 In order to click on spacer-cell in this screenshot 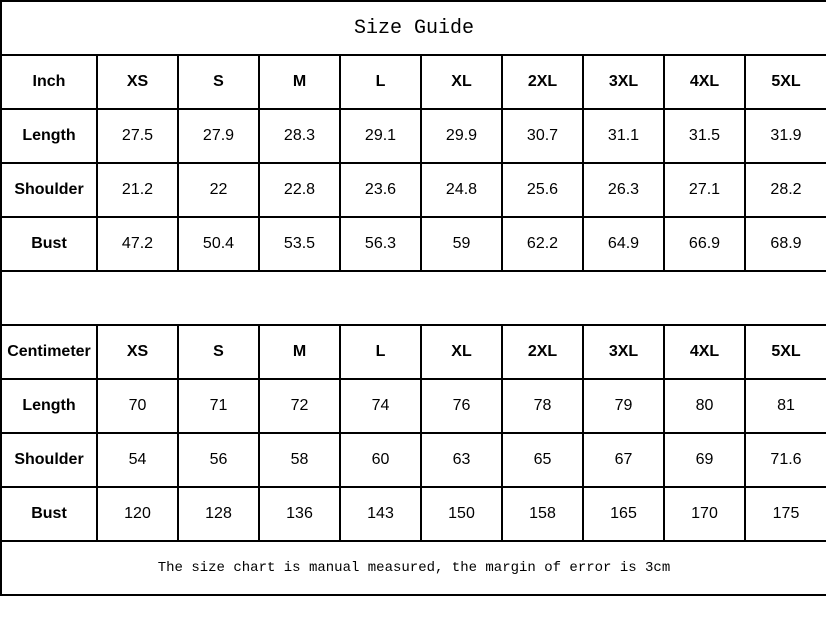, I will do `click(413, 298)`.